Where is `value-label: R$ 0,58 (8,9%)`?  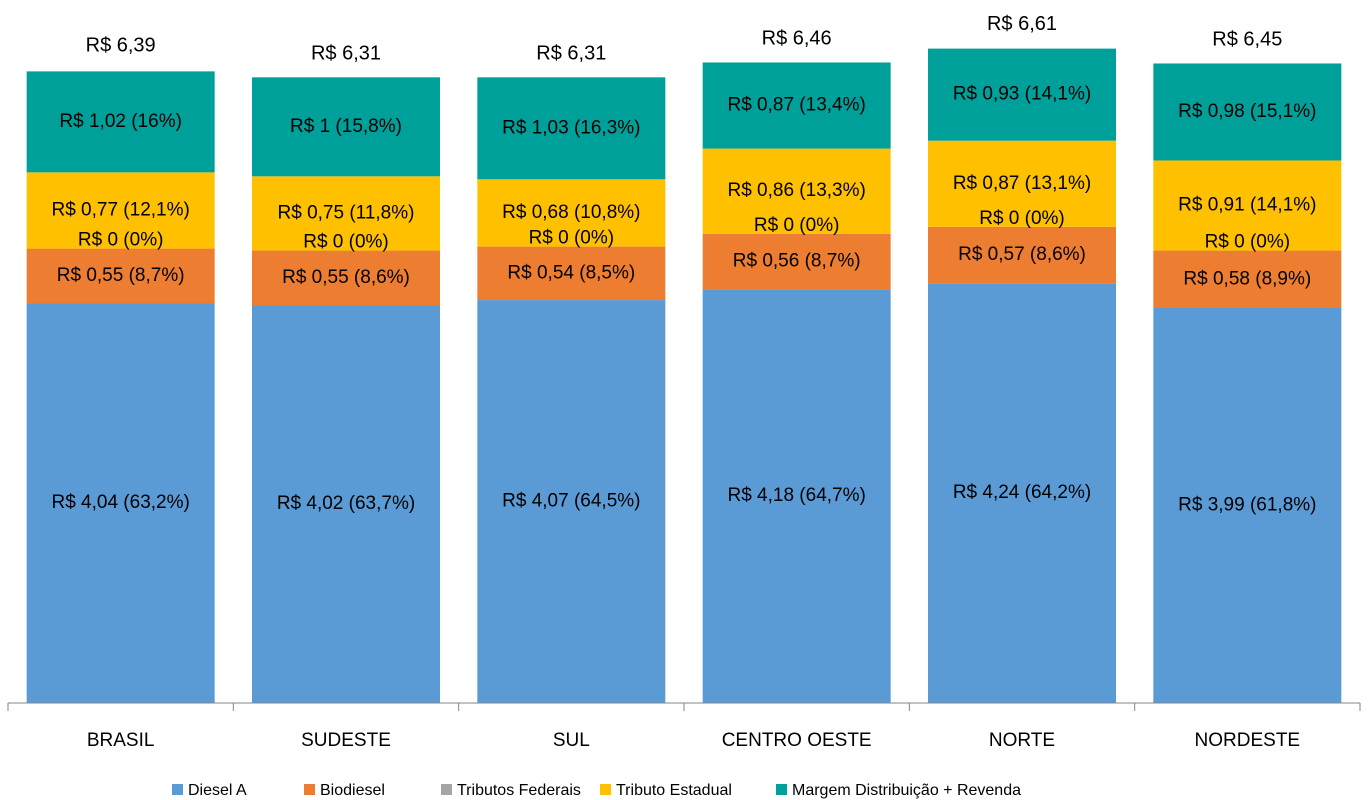 value-label: R$ 0,58 (8,9%) is located at coordinates (1247, 278).